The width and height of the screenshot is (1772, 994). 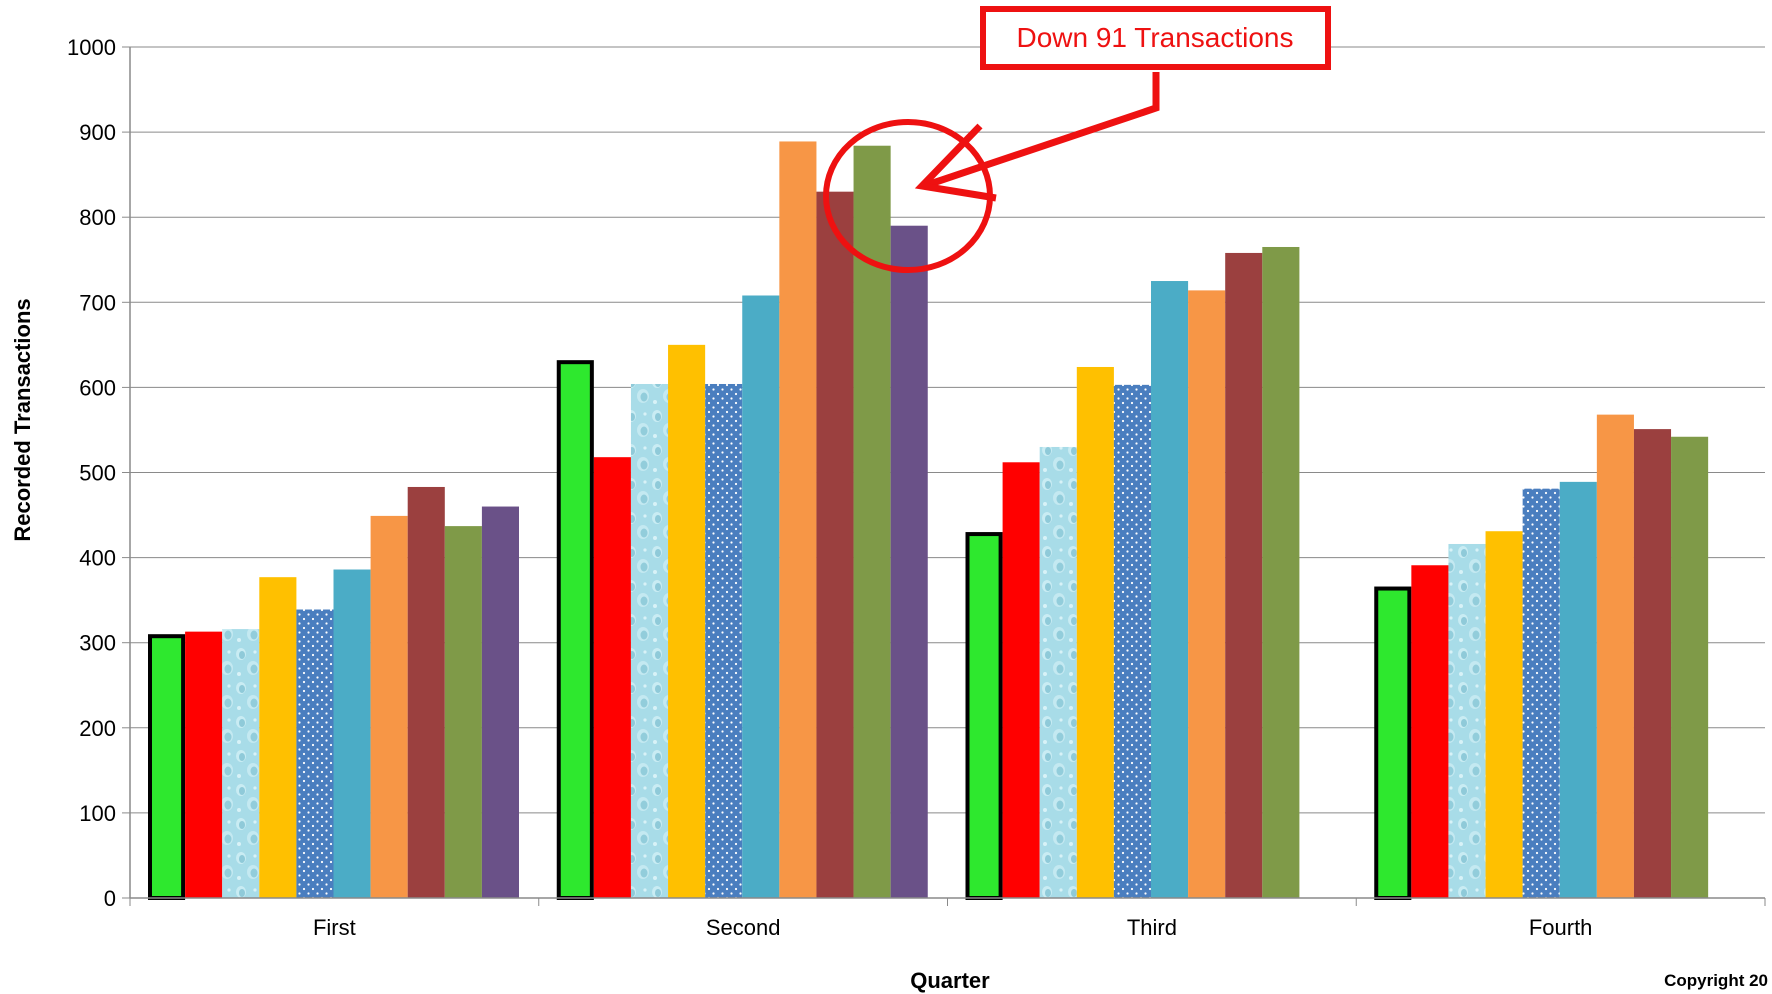 What do you see at coordinates (97, 643) in the screenshot?
I see `y-tick-label: 300` at bounding box center [97, 643].